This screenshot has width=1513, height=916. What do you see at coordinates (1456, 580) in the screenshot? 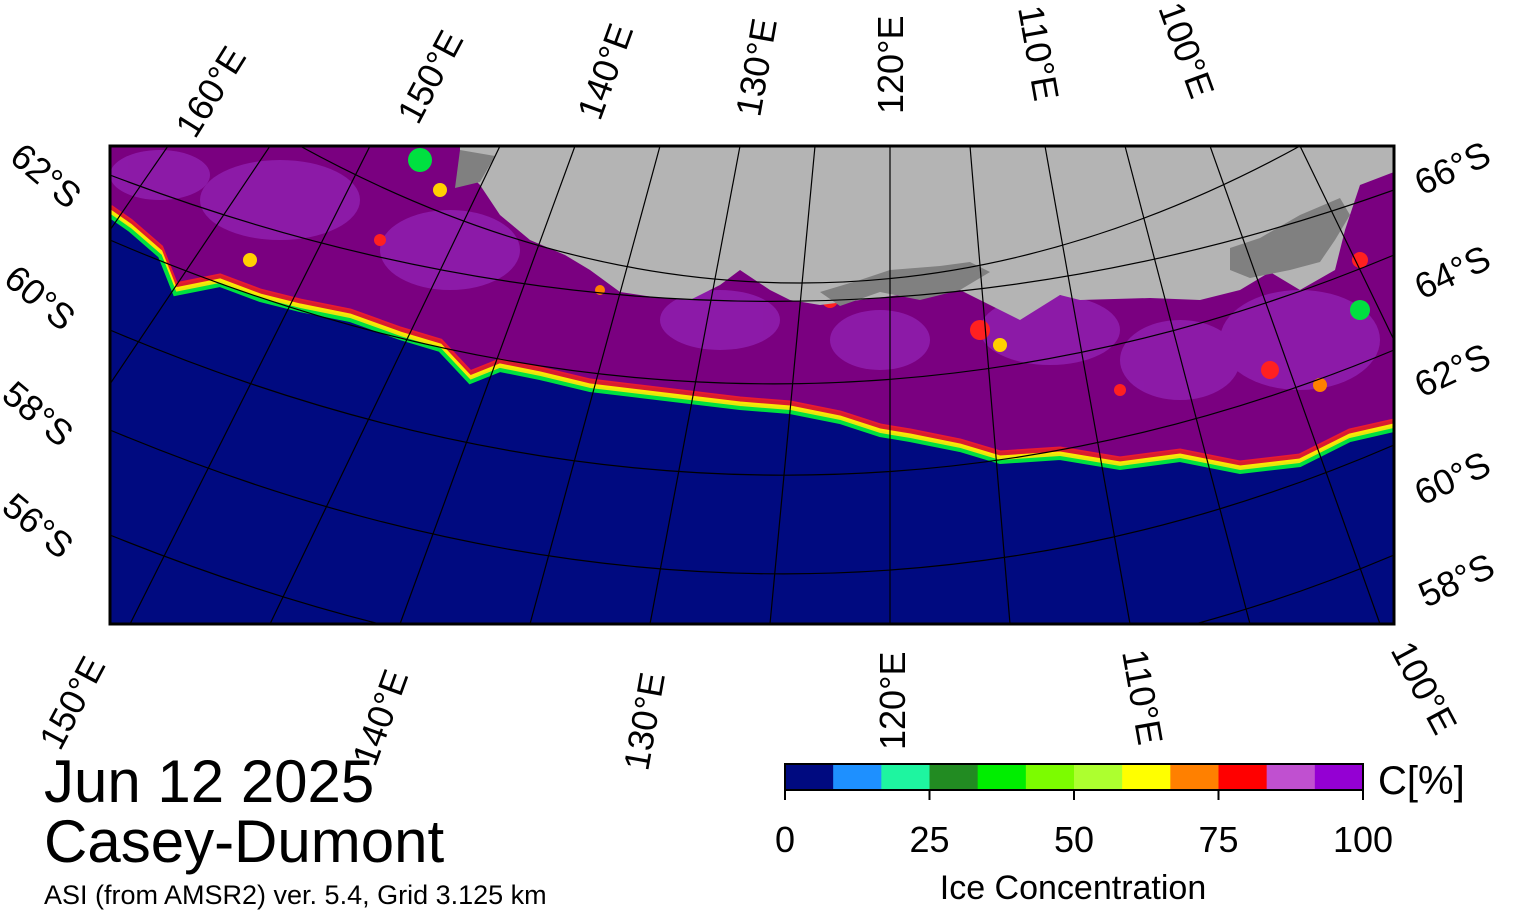
I see `right-lat-label: 58°S` at bounding box center [1456, 580].